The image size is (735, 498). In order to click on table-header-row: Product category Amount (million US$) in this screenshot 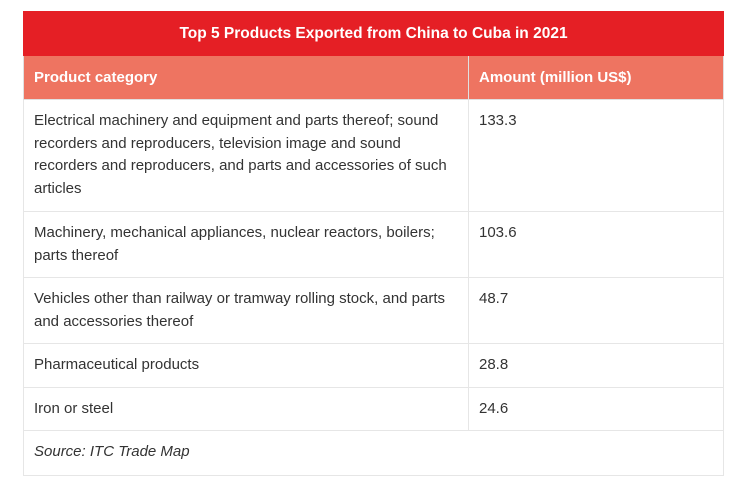, I will do `click(373, 77)`.